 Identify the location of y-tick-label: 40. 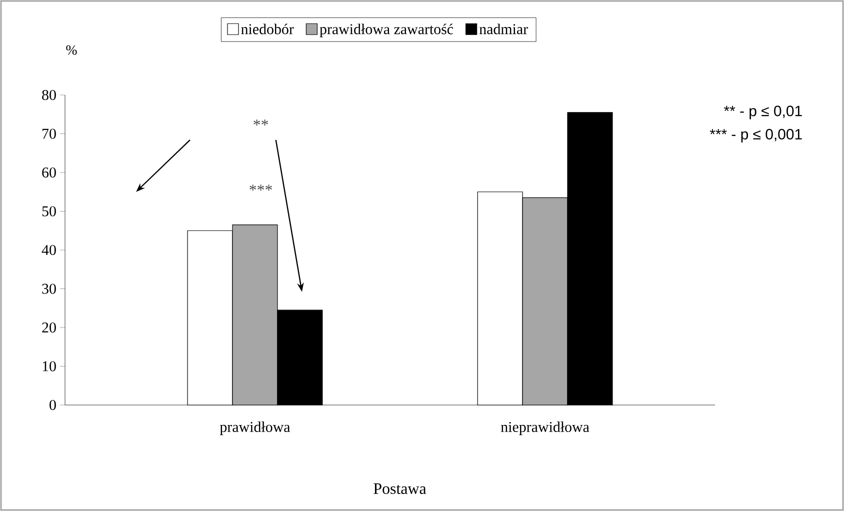
(49, 250).